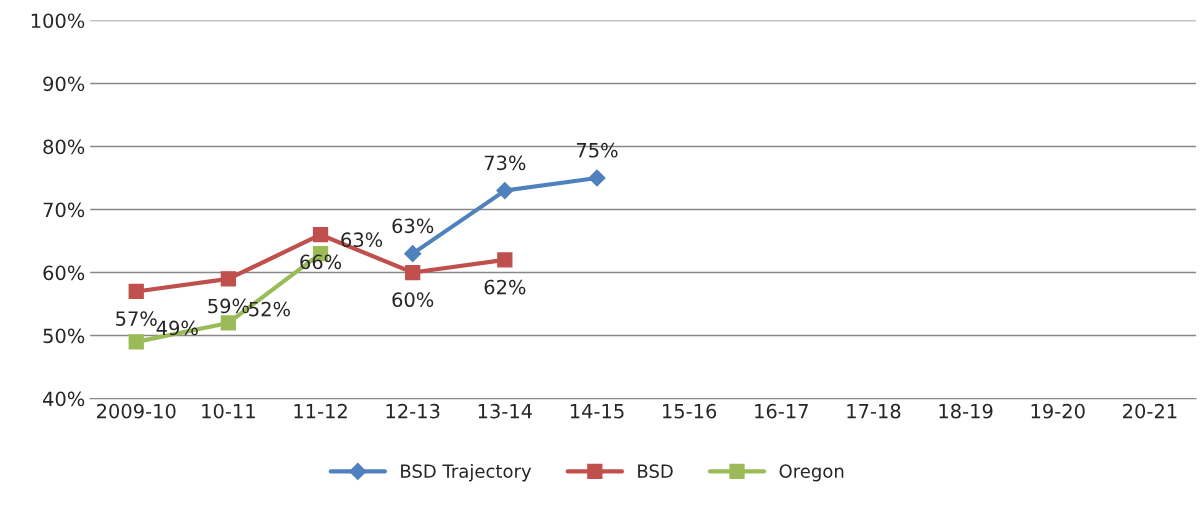 This screenshot has height=511, width=1202. What do you see at coordinates (64, 336) in the screenshot?
I see `y-tick-label: 50%` at bounding box center [64, 336].